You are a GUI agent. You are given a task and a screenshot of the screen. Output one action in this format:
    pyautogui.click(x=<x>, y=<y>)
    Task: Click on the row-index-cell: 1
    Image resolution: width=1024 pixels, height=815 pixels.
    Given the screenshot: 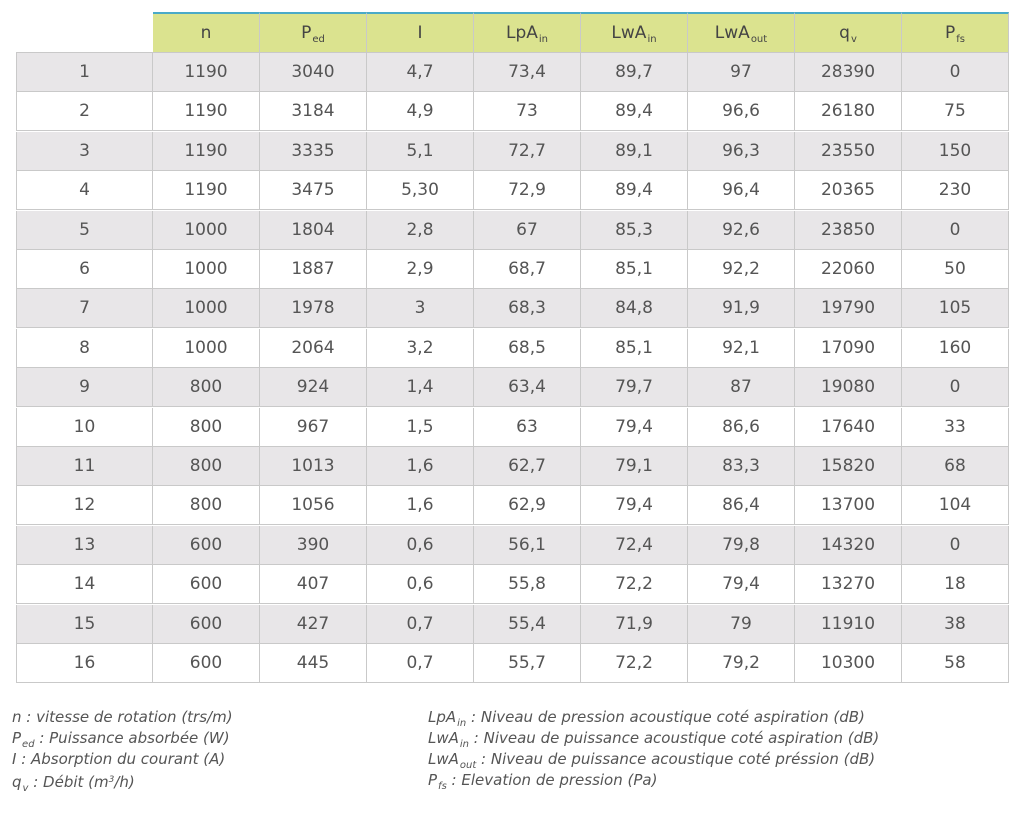 What is the action you would take?
    pyautogui.click(x=84, y=72)
    